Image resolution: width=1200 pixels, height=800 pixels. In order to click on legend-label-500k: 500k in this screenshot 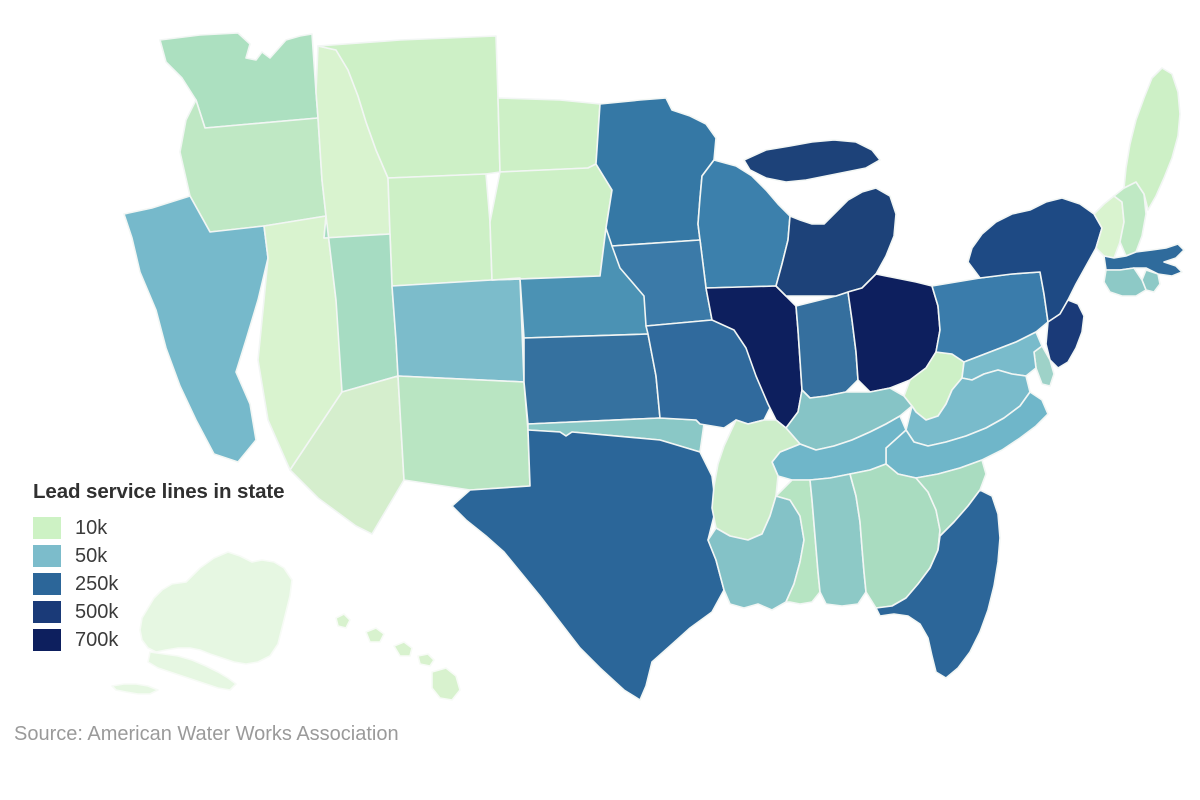, I will do `click(97, 612)`.